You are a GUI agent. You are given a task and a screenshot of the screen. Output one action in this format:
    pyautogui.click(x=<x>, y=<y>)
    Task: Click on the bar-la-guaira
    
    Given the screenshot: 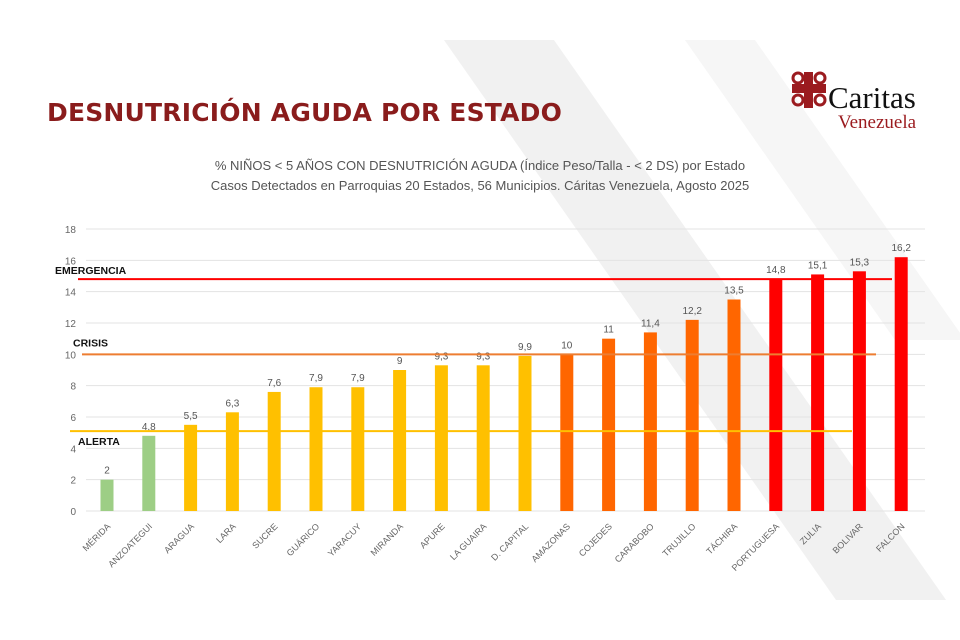 What is the action you would take?
    pyautogui.click(x=483, y=438)
    